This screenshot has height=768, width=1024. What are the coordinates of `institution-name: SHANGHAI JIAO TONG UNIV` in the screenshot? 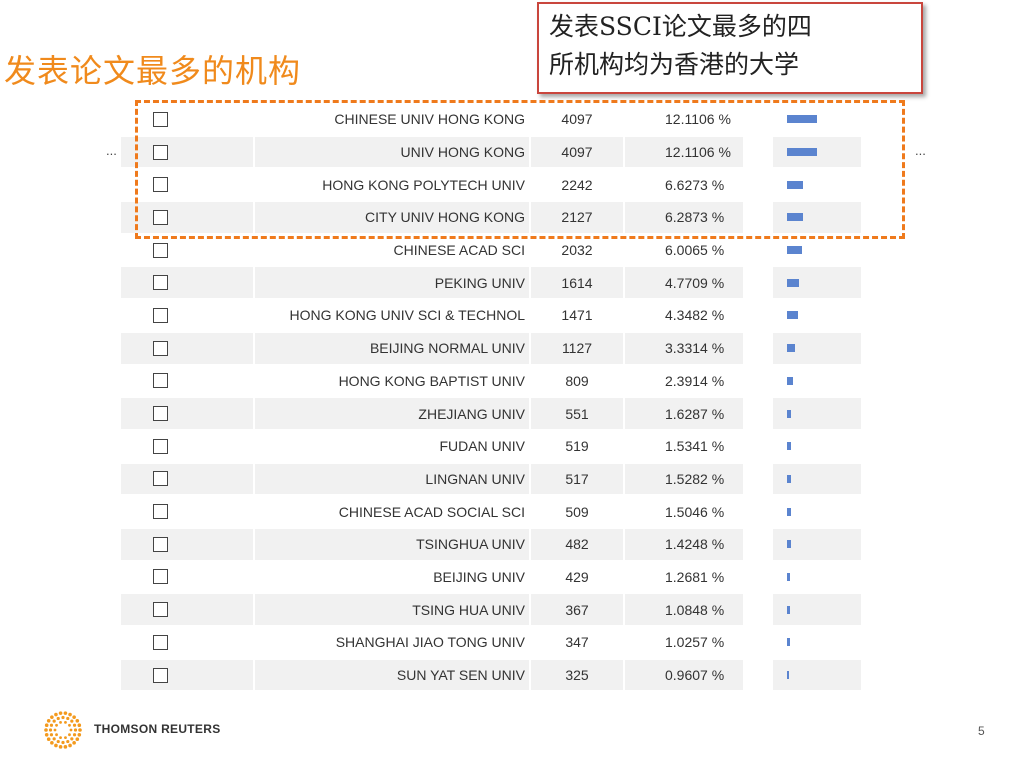 It's located at (430, 642).